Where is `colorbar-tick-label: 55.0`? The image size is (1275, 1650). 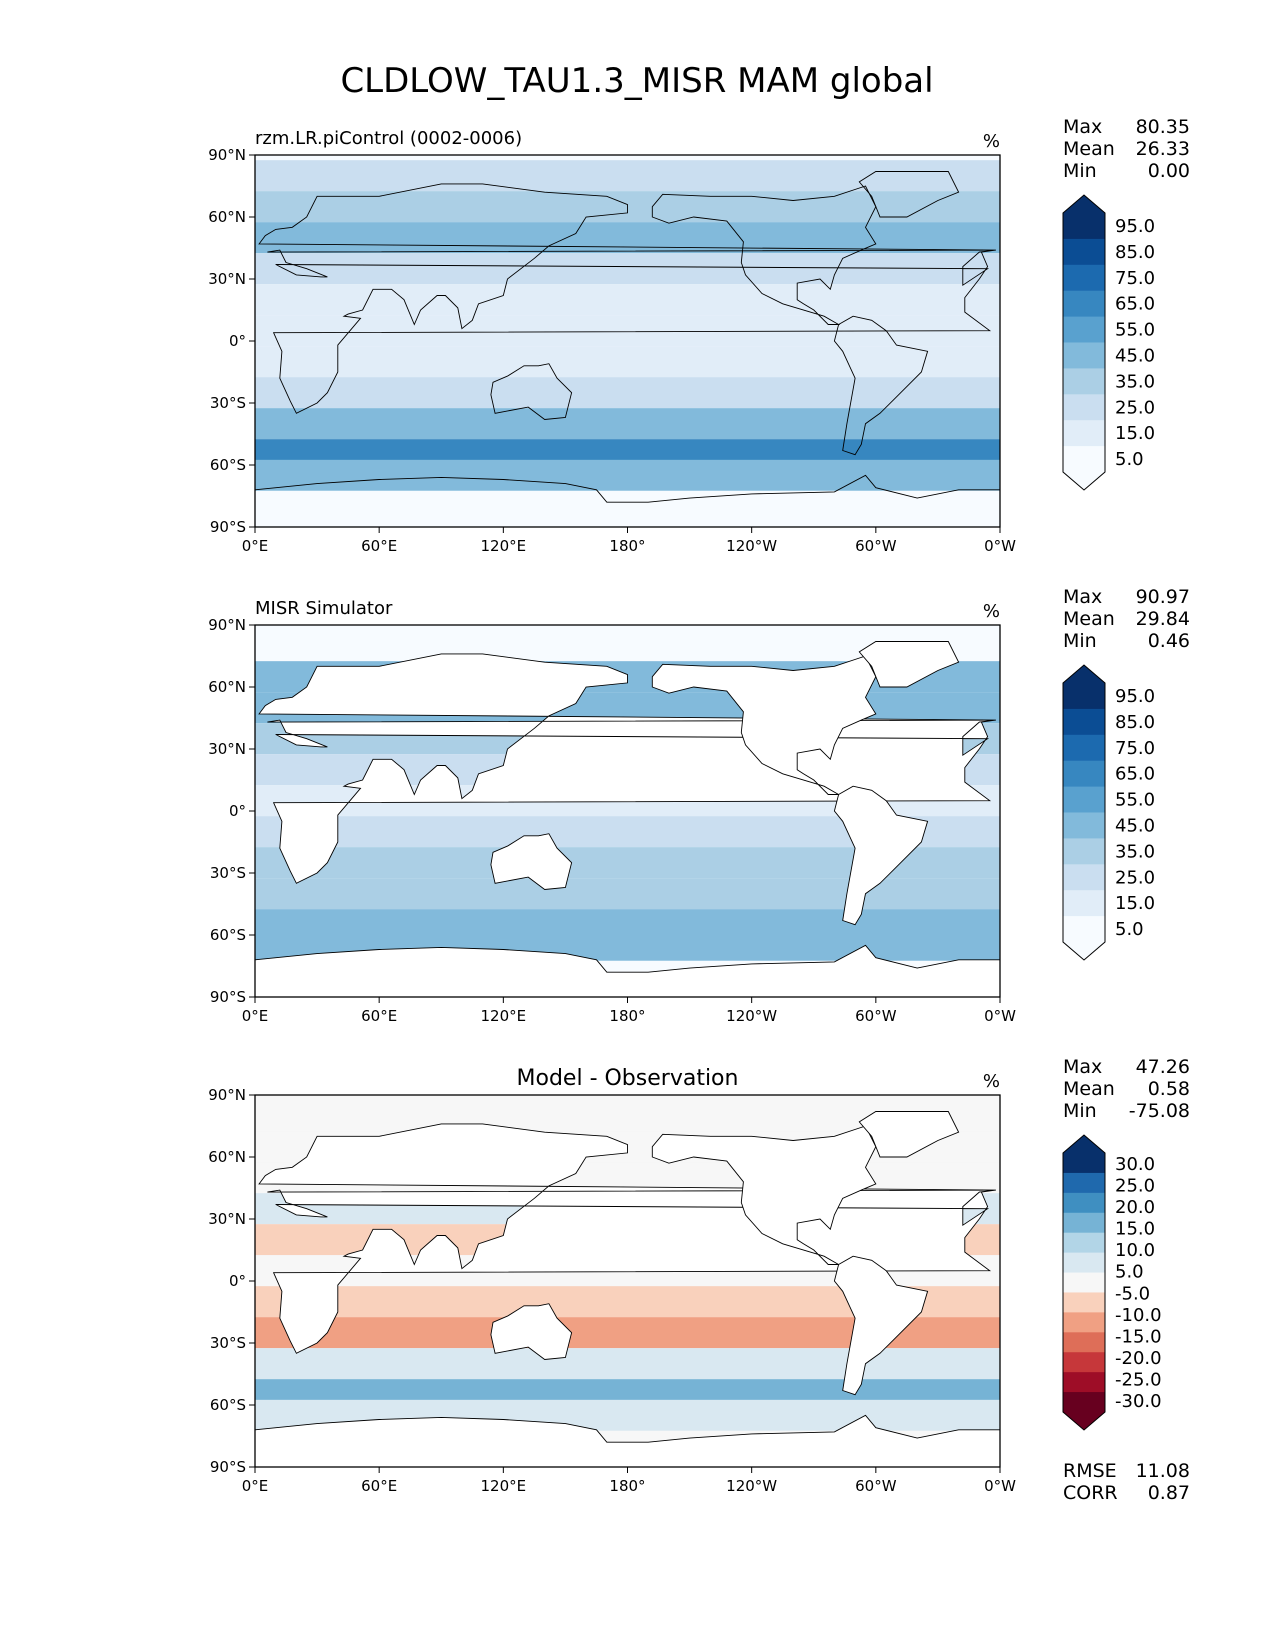
colorbar-tick-label: 55.0 is located at coordinates (1135, 330).